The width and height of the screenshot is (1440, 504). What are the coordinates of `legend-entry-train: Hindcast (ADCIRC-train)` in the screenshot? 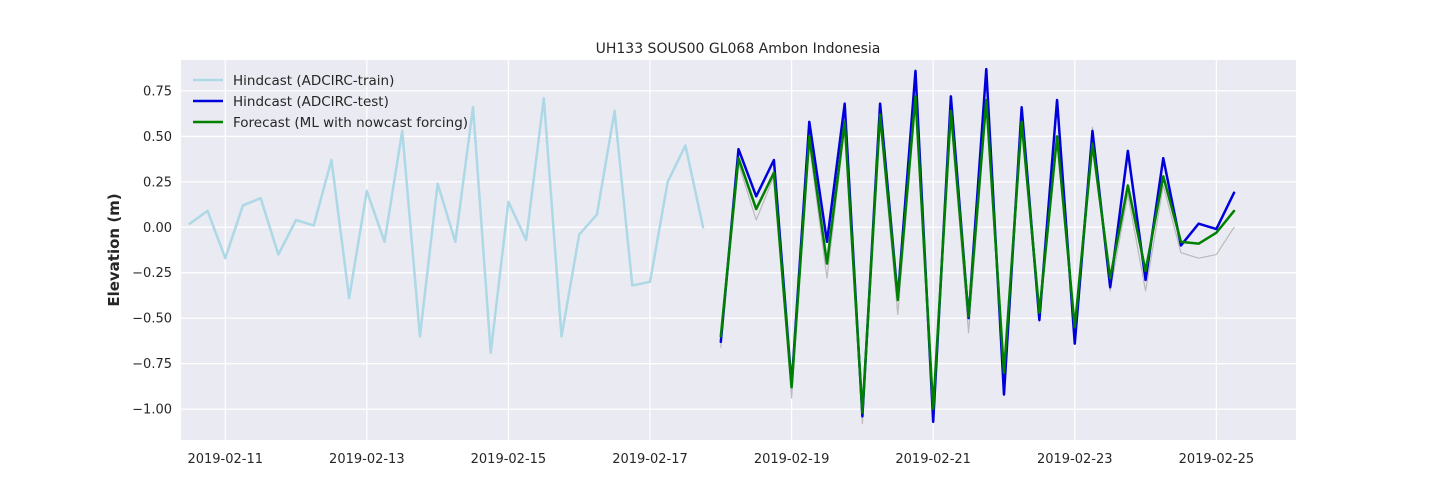 It's located at (293, 81).